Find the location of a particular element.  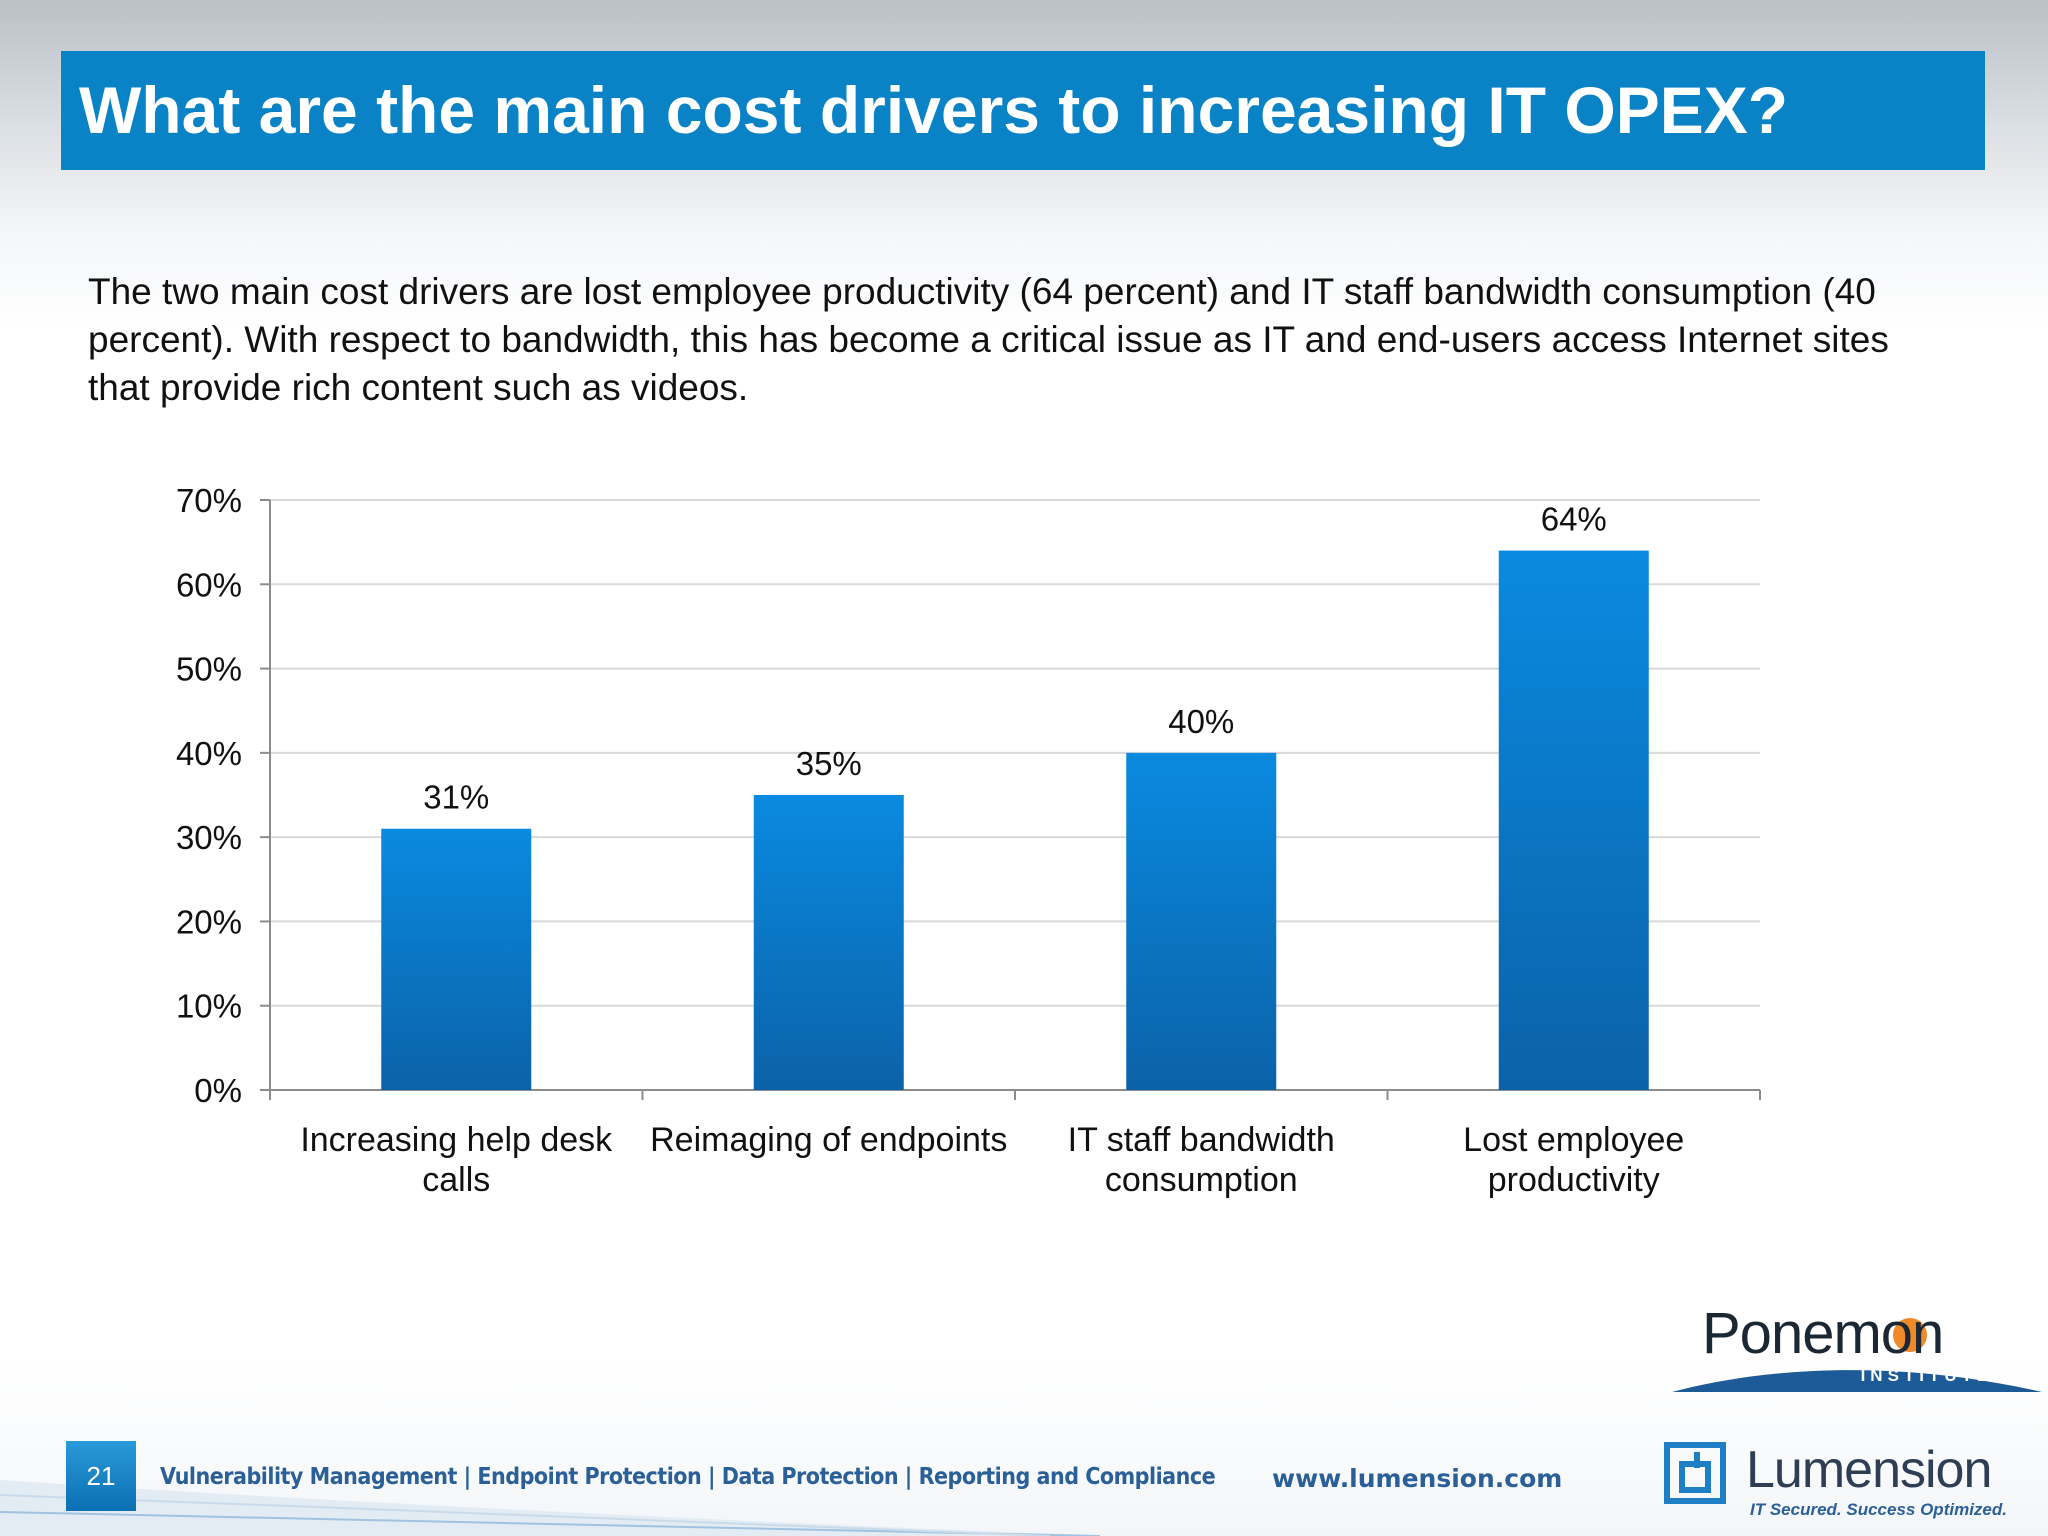

y-tick-label: 0% is located at coordinates (218, 1090).